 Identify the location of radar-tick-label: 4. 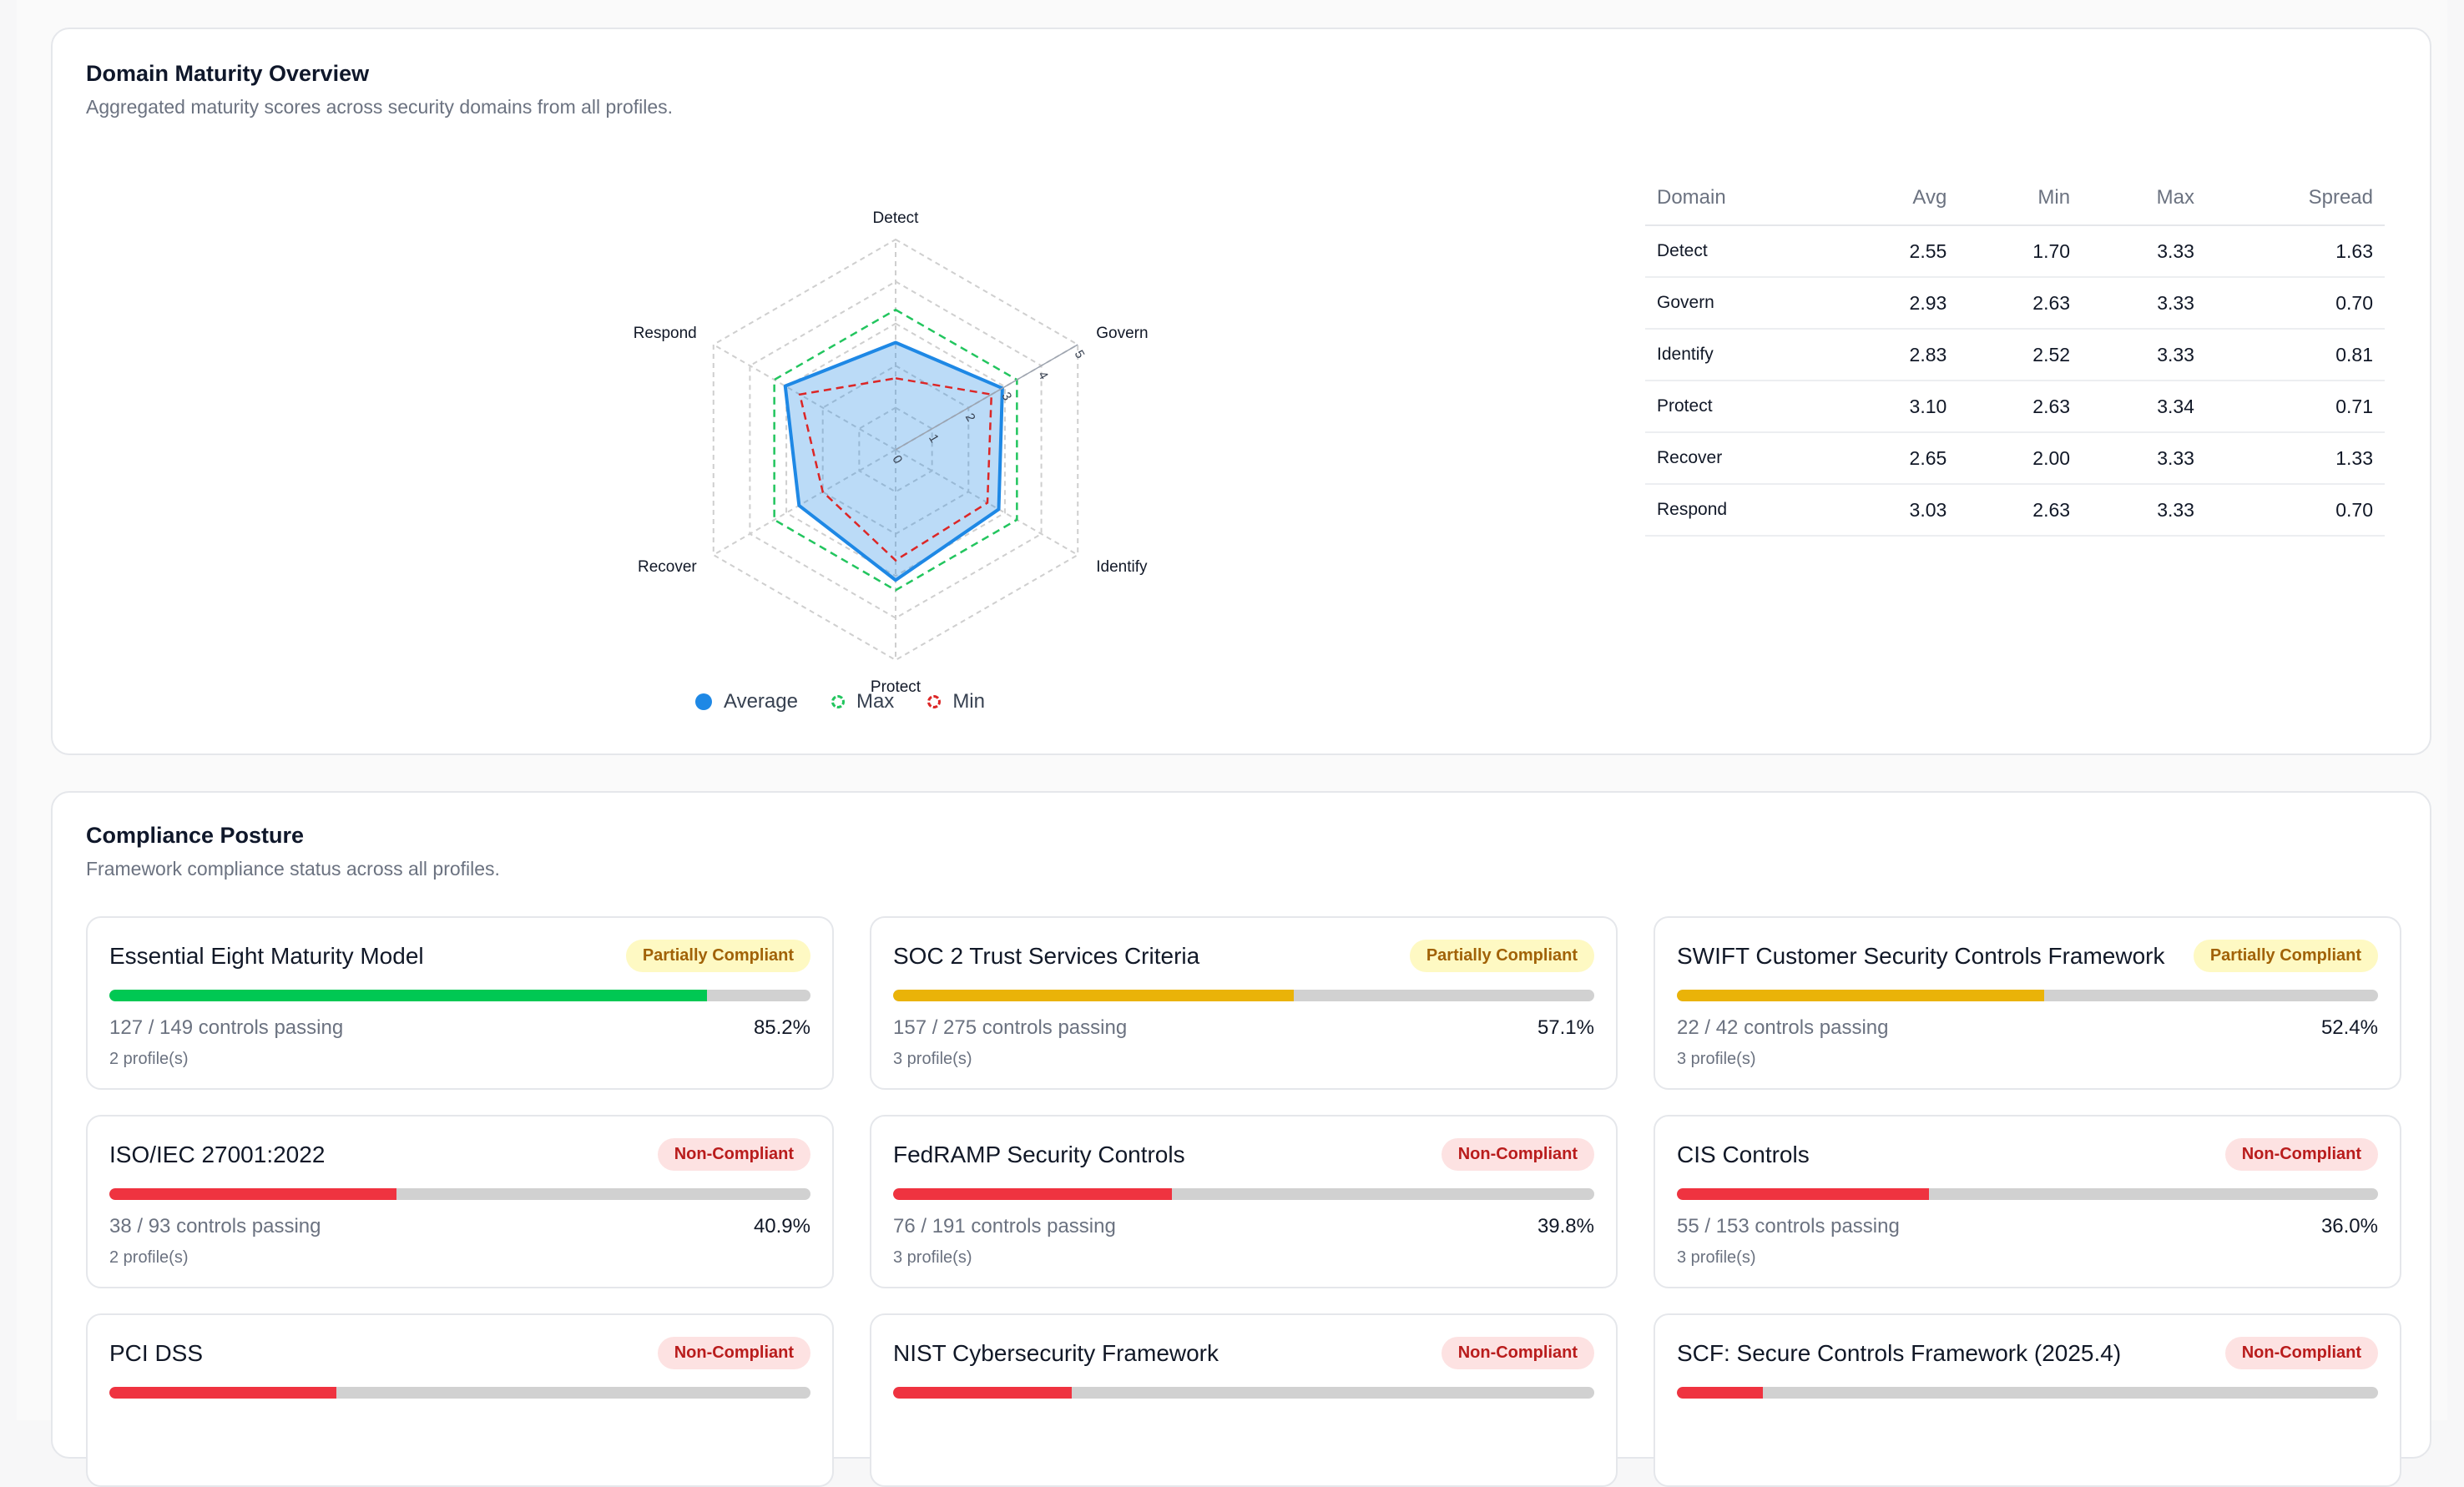
(1043, 376).